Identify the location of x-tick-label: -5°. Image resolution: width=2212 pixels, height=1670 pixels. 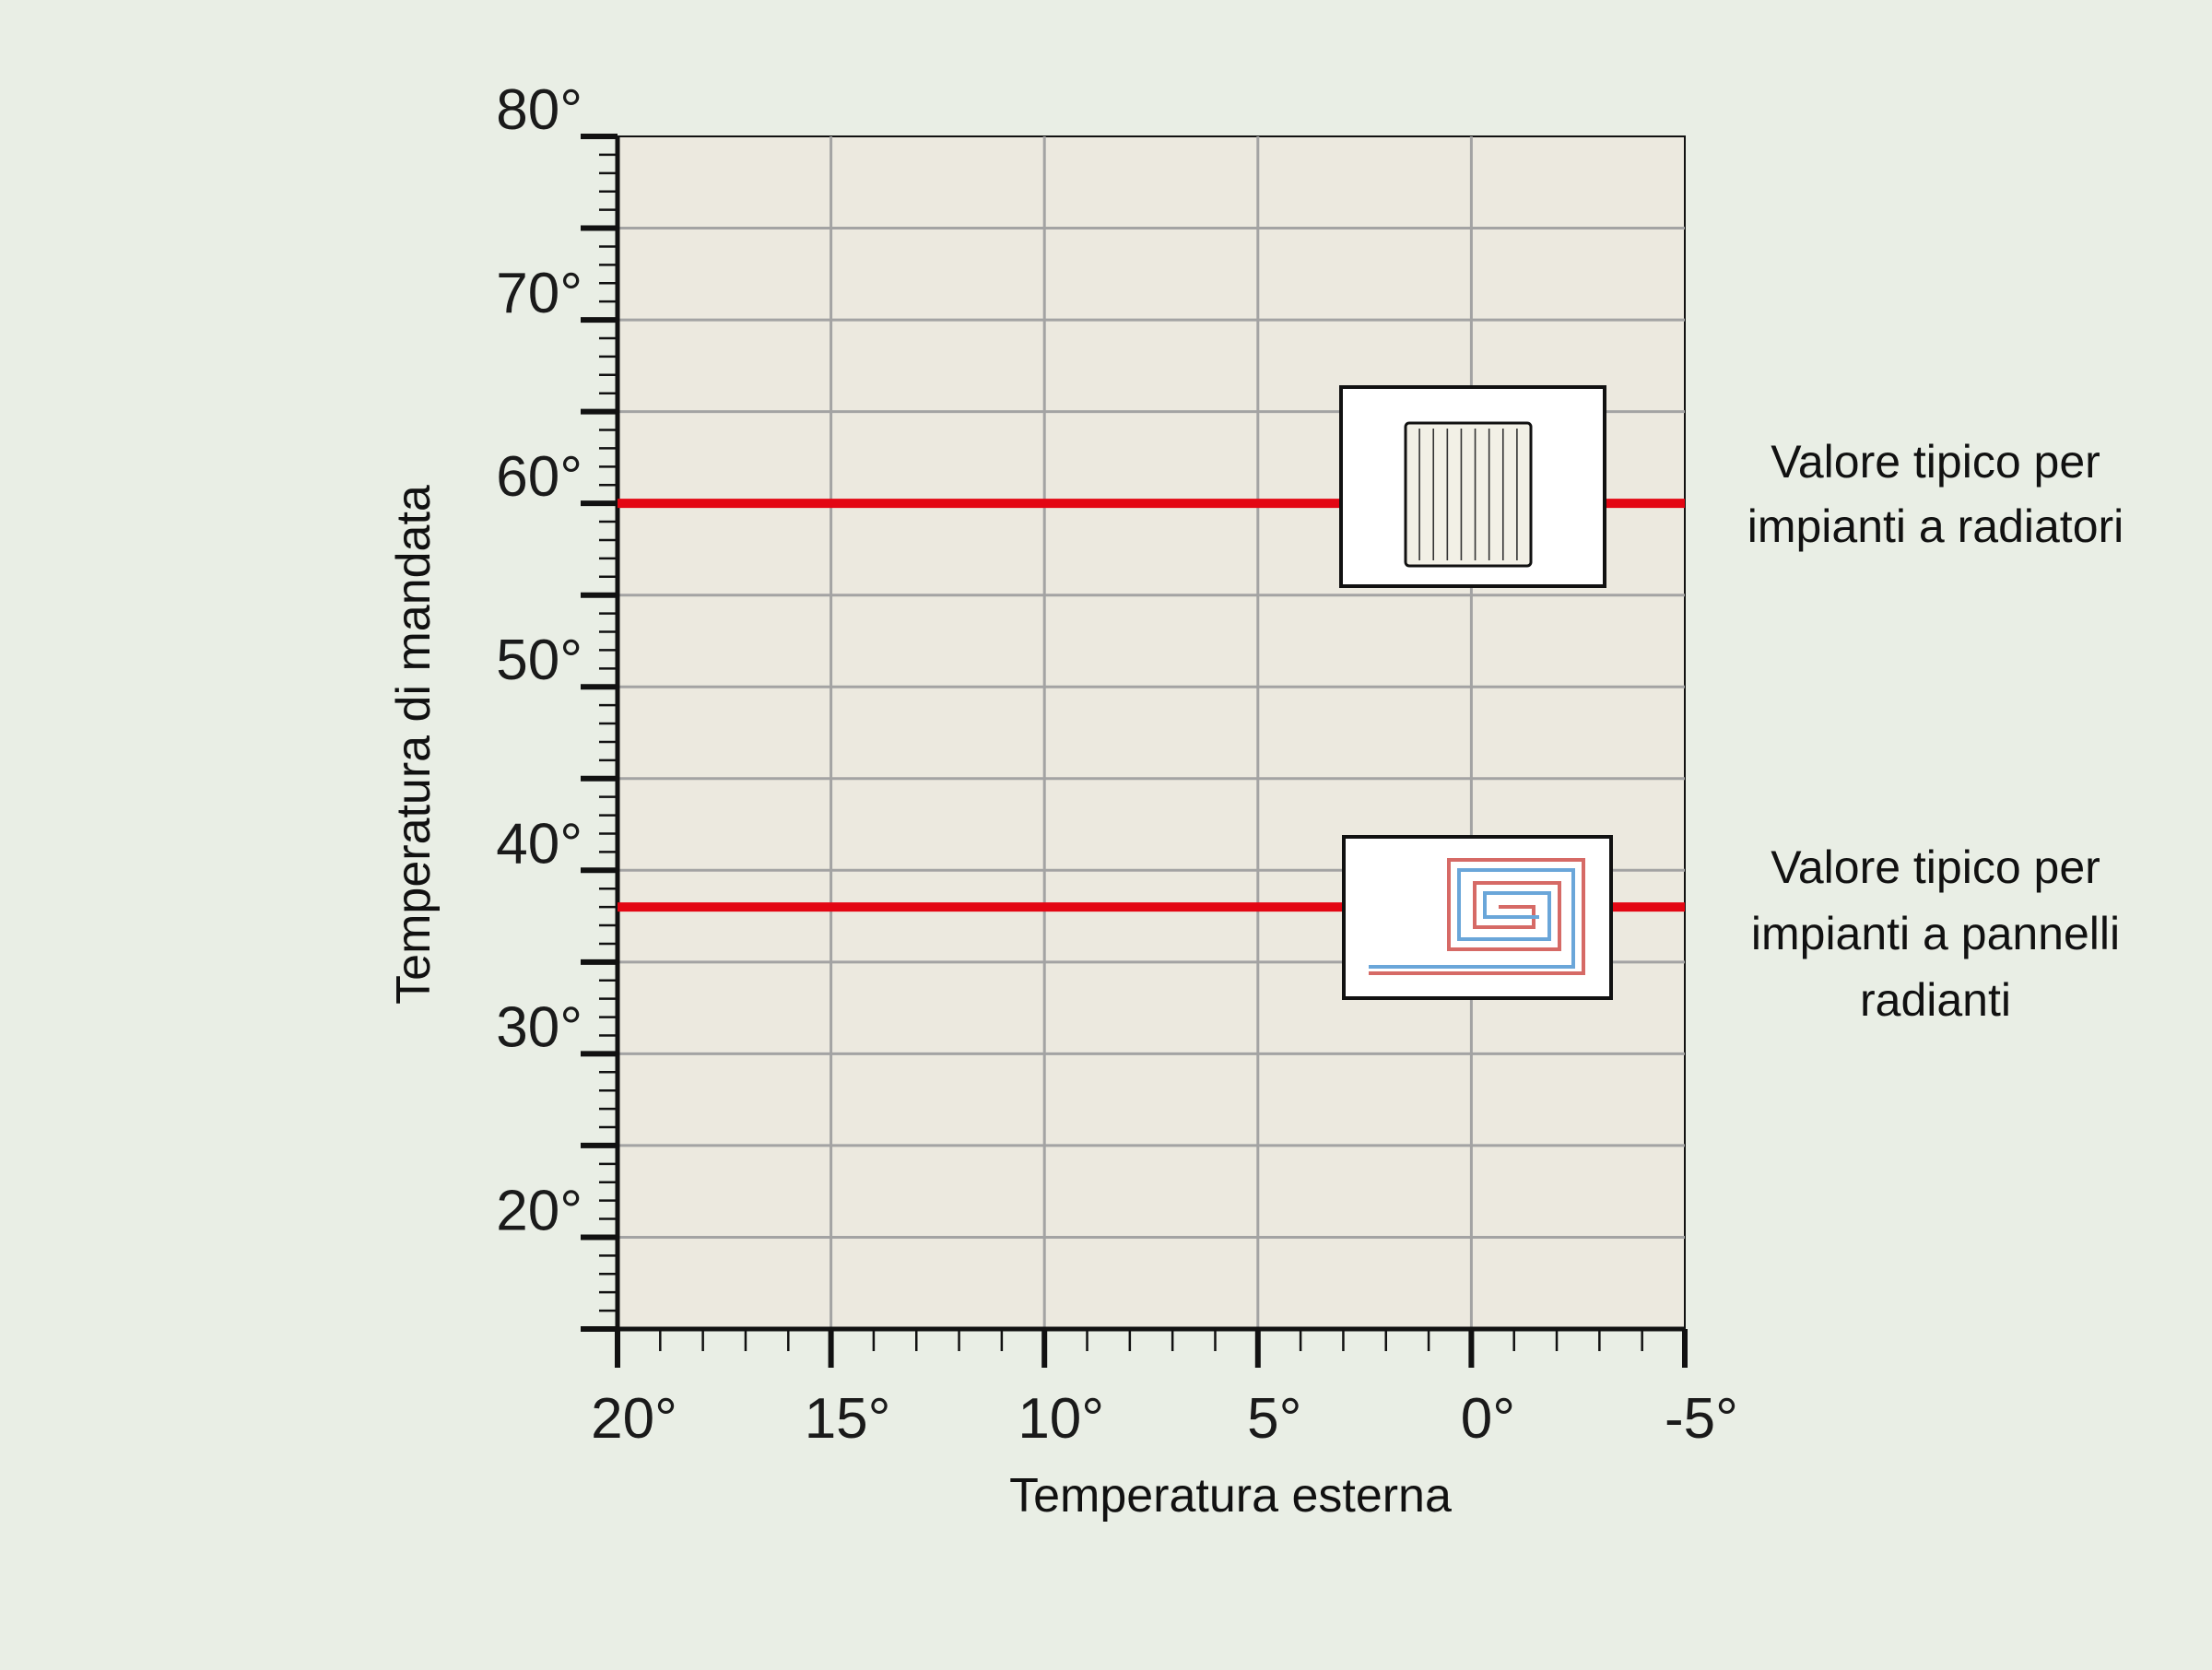
(1701, 1419).